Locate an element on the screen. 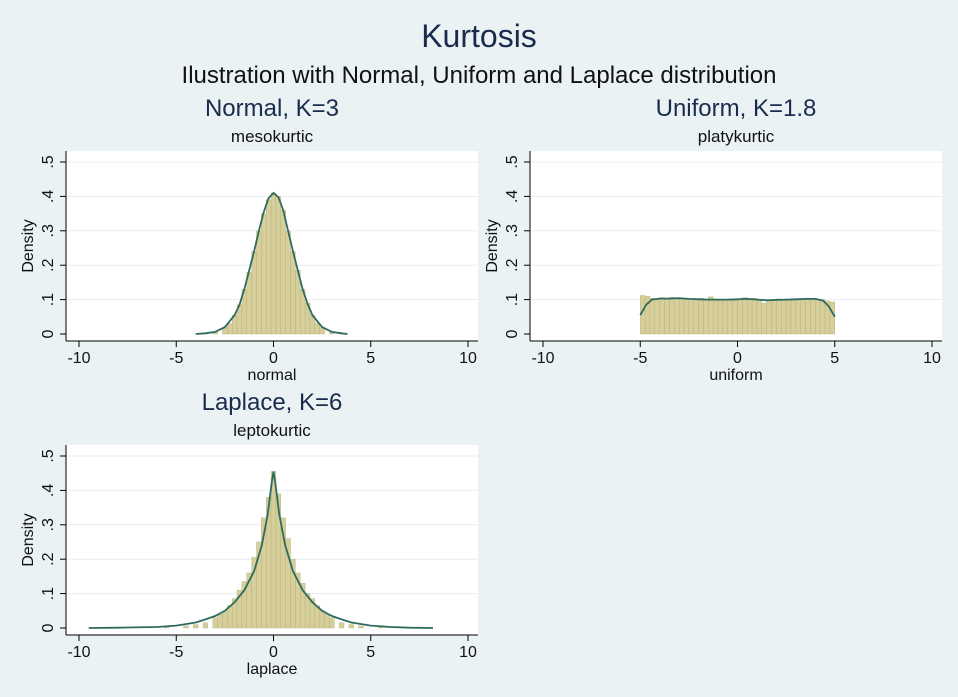 Image resolution: width=958 pixels, height=697 pixels. x-axis-label: uniform is located at coordinates (735, 375).